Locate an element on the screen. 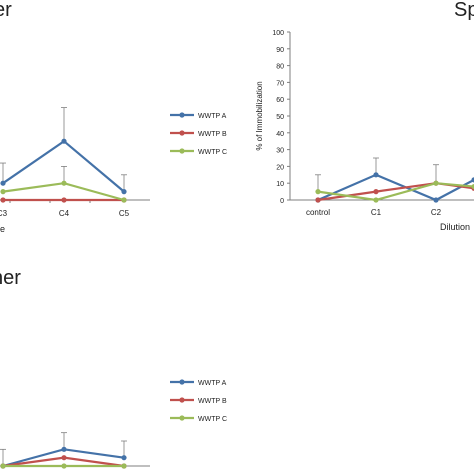  panel-2-ytick-label: 80 is located at coordinates (280, 67).